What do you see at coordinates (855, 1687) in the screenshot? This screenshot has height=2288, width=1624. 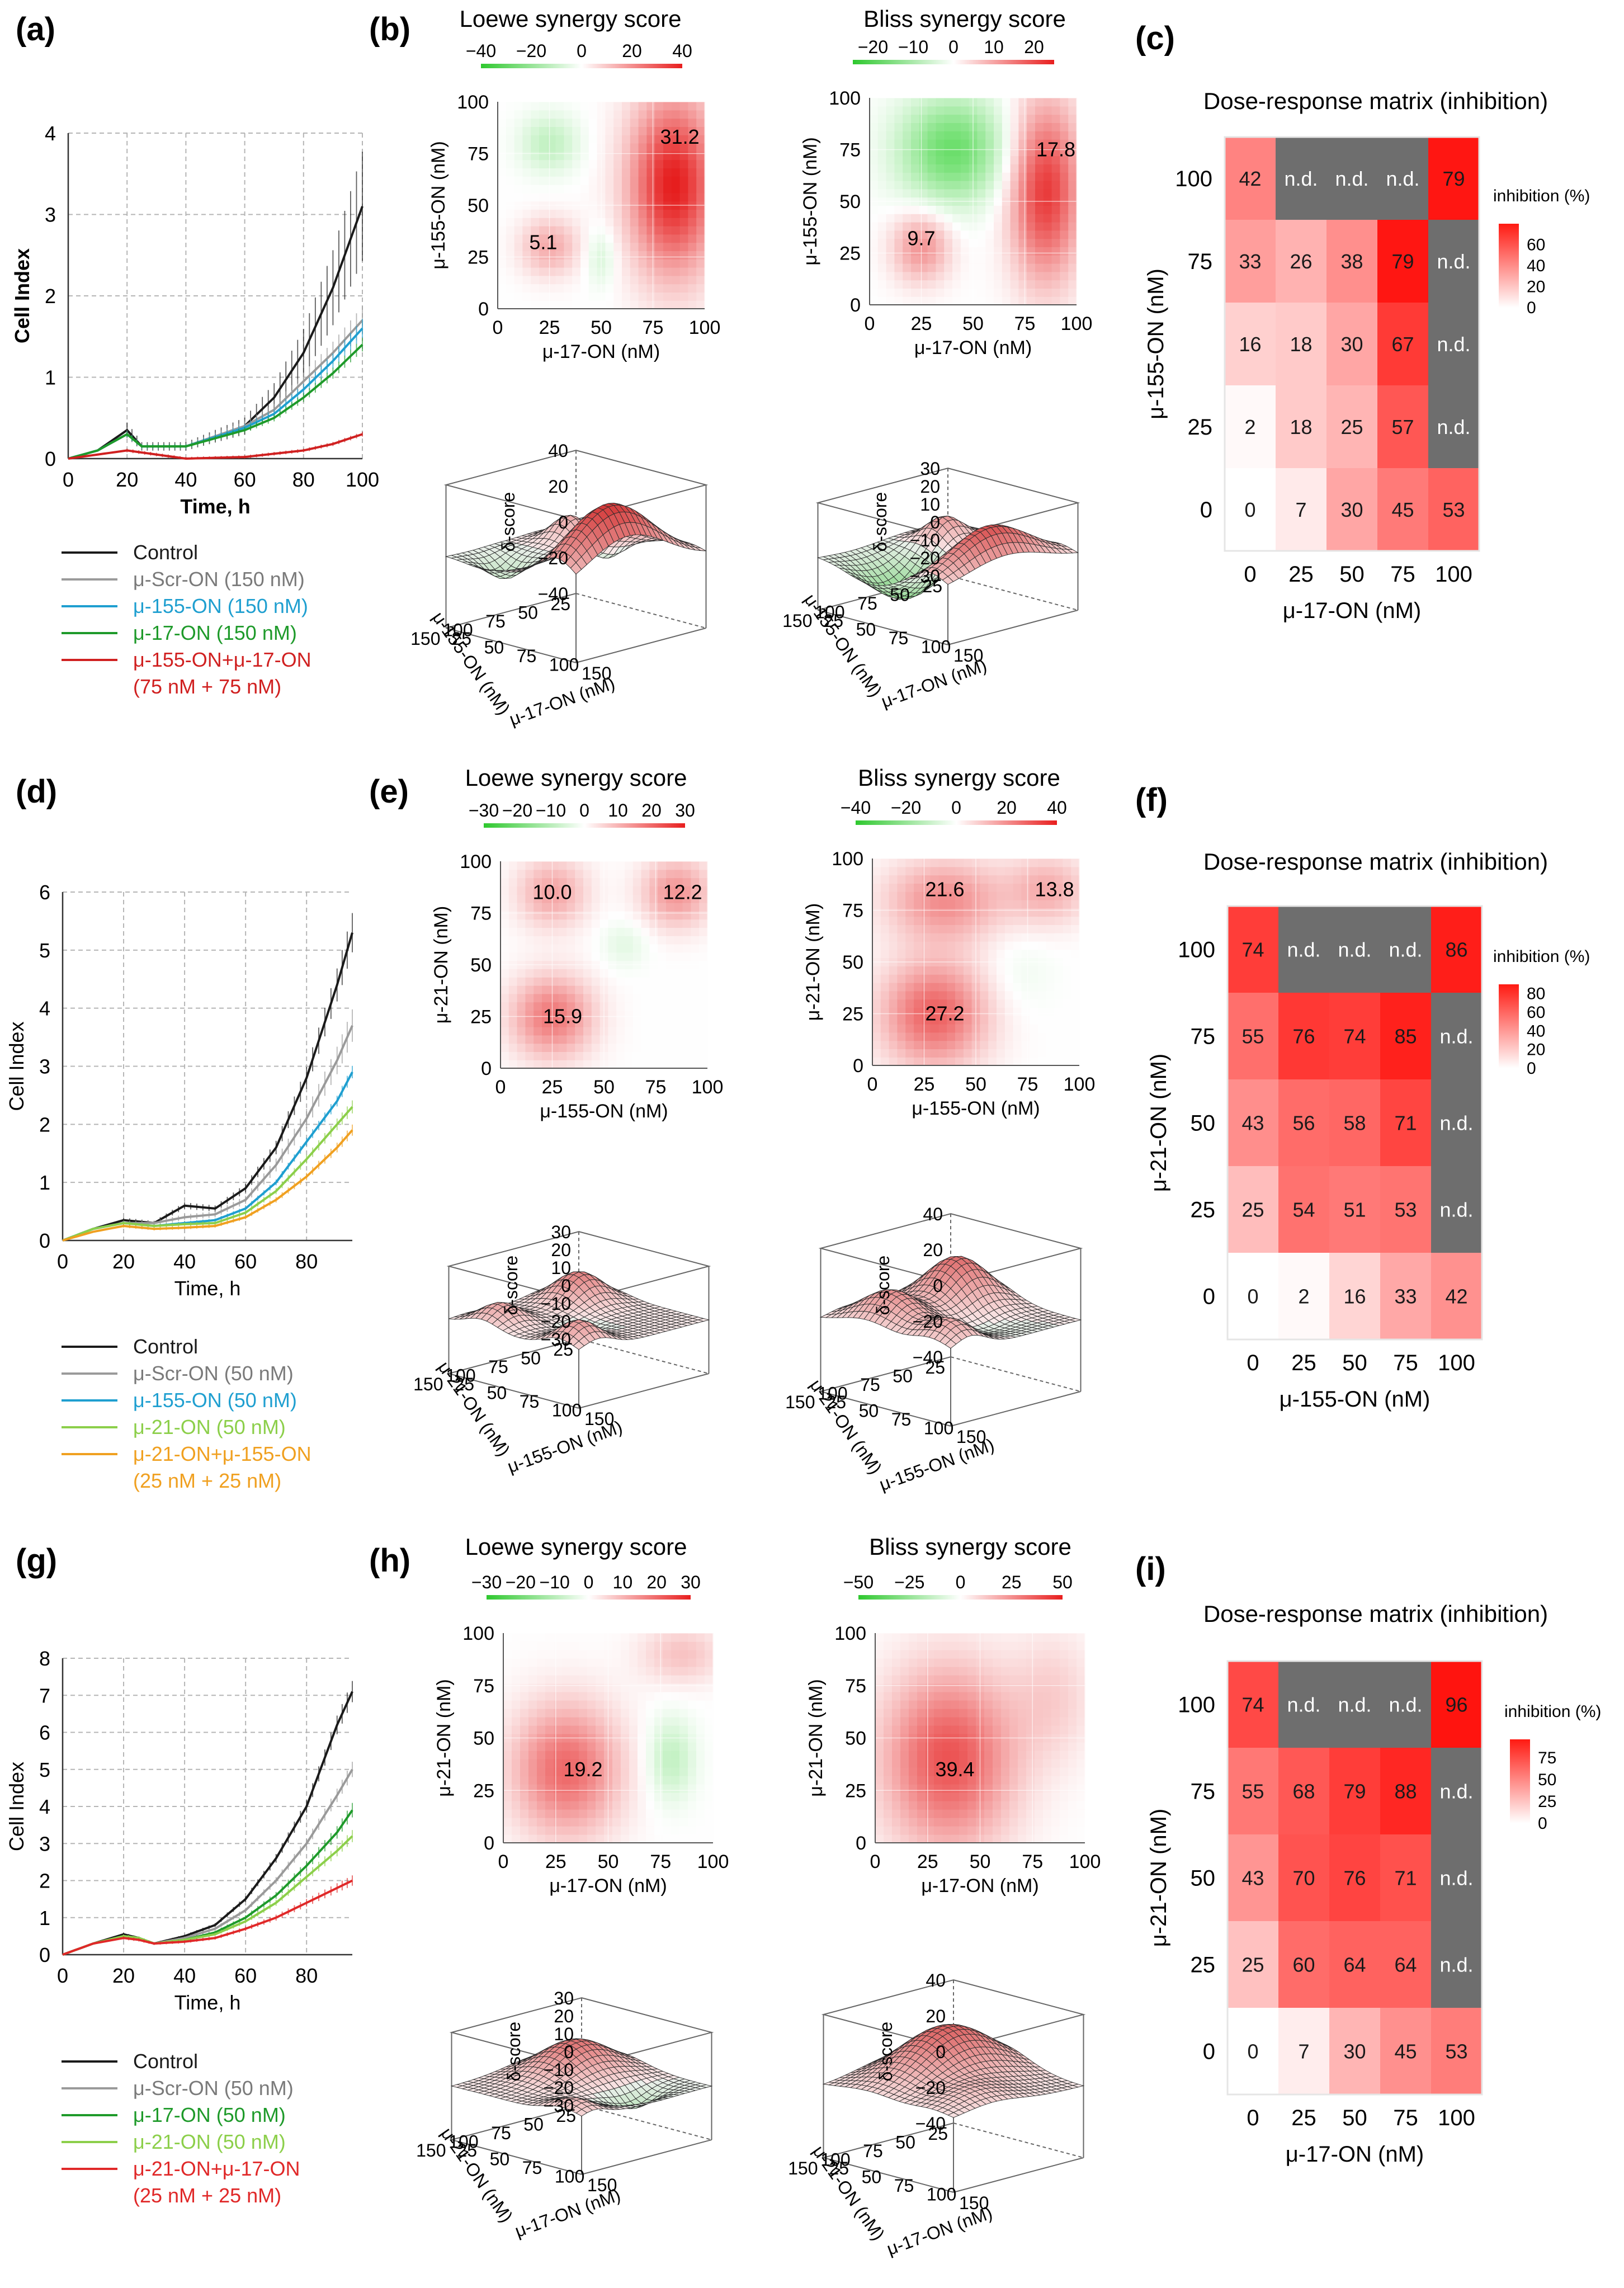 I see `heat-y-tick: 75` at bounding box center [855, 1687].